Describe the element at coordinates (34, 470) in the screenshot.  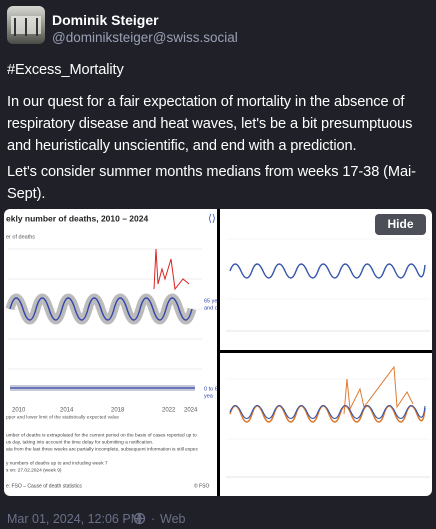
I see `image-note: s on: 27.02.2024 (week 9)` at that location.